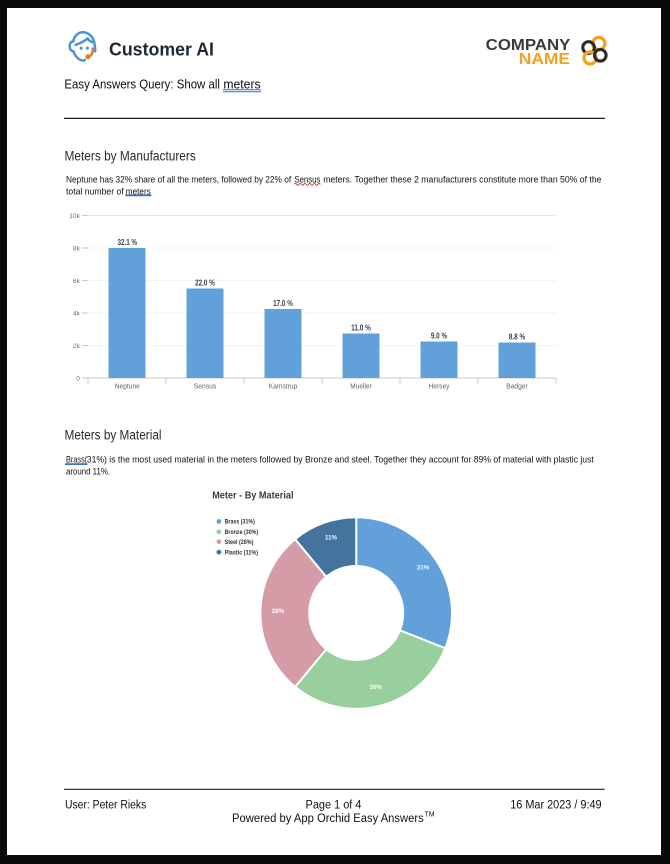  I want to click on svg-text: 17.0 %, so click(283, 303).